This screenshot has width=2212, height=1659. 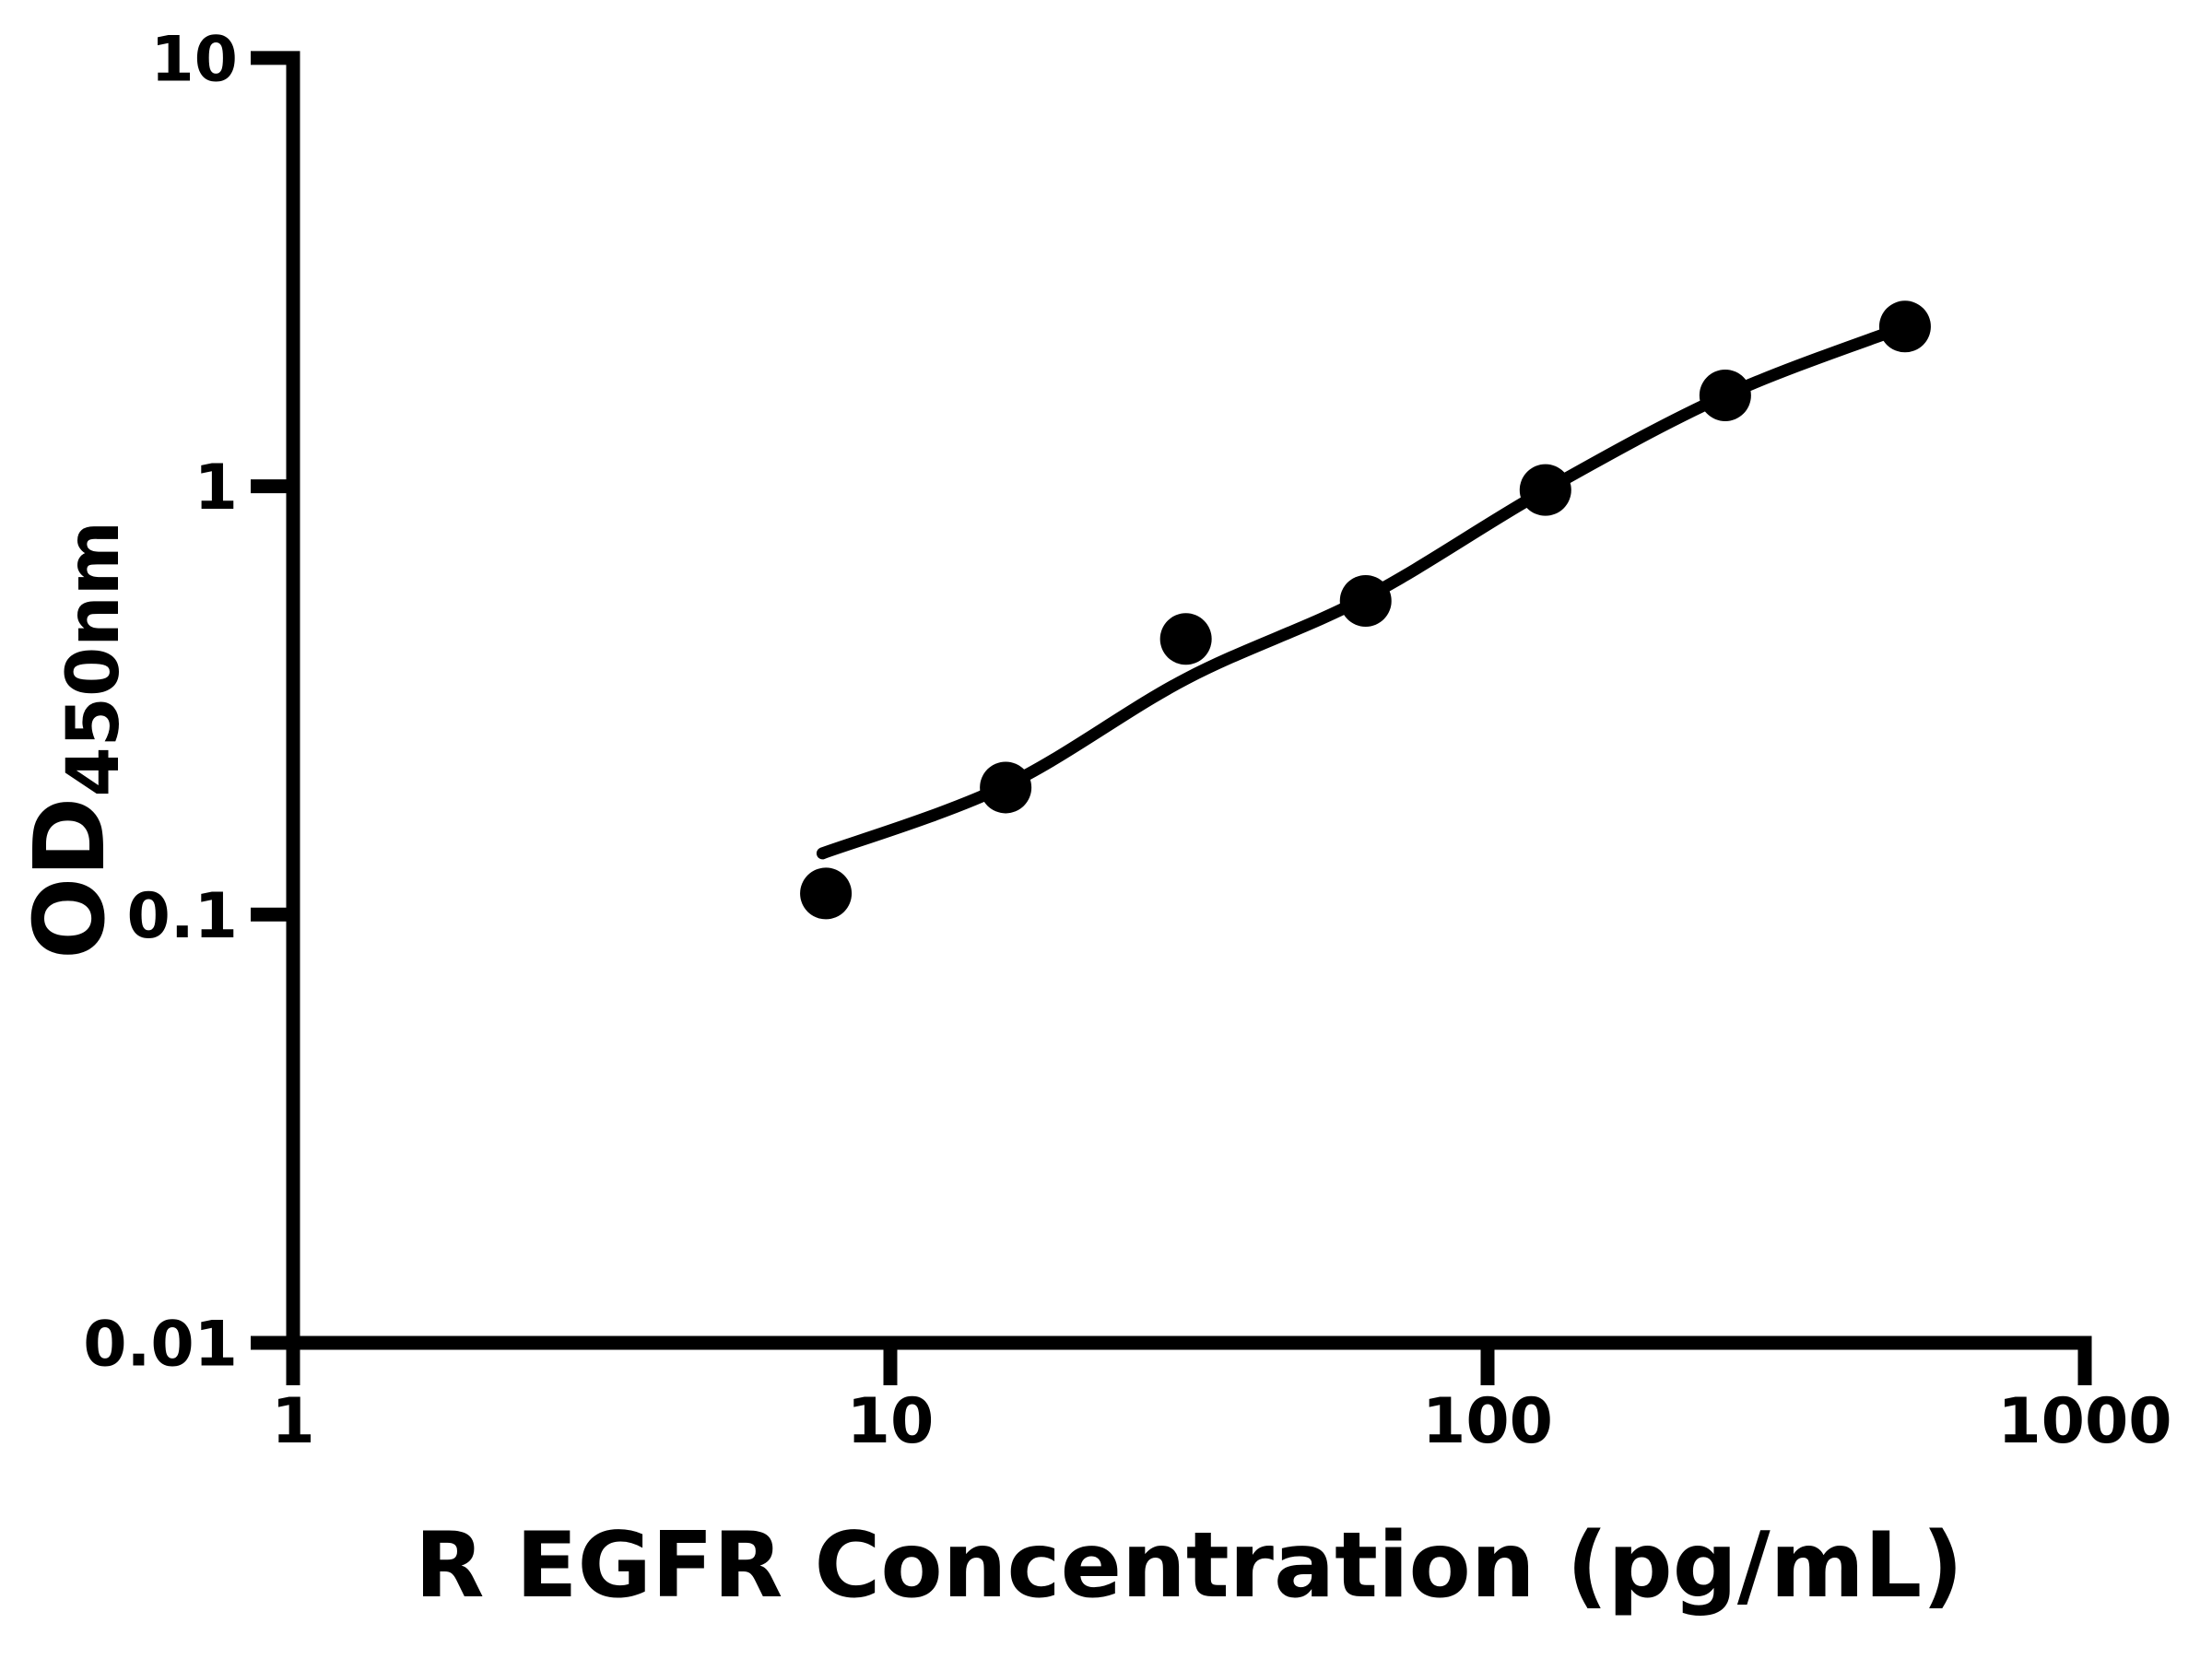 What do you see at coordinates (216, 488) in the screenshot?
I see `y-tick-label: 1` at bounding box center [216, 488].